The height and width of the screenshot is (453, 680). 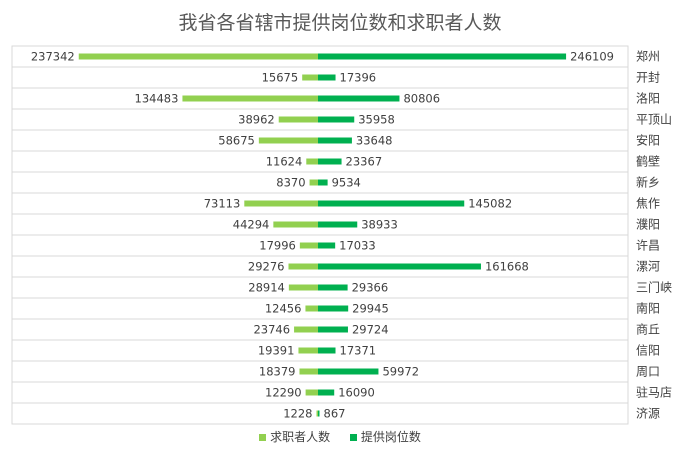 What do you see at coordinates (335, 414) in the screenshot?
I see `data-label-positions: 867` at bounding box center [335, 414].